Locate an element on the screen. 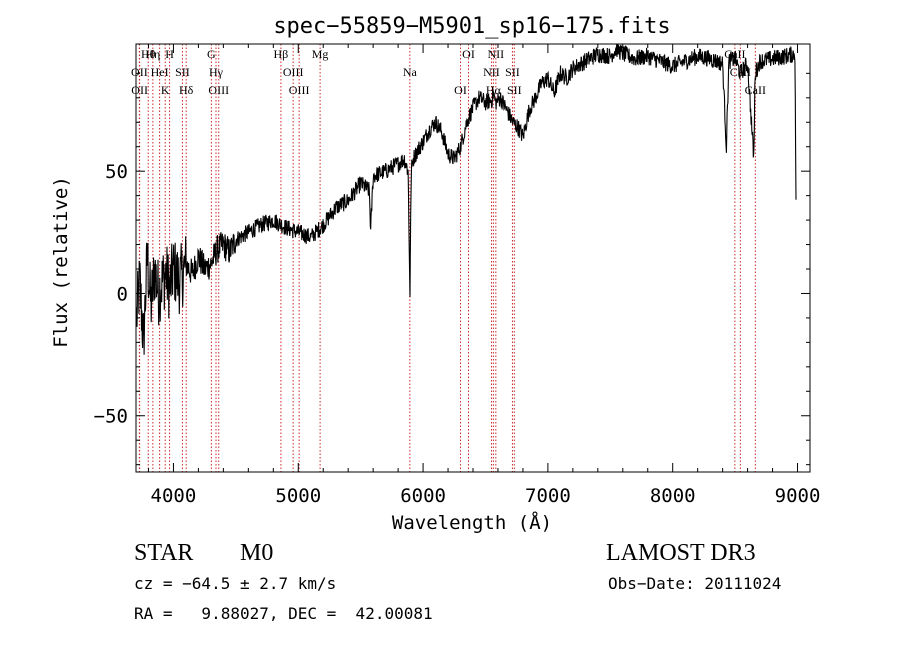  chart-title: spec−55859−M5901_sp16−175.fits is located at coordinates (471, 26).